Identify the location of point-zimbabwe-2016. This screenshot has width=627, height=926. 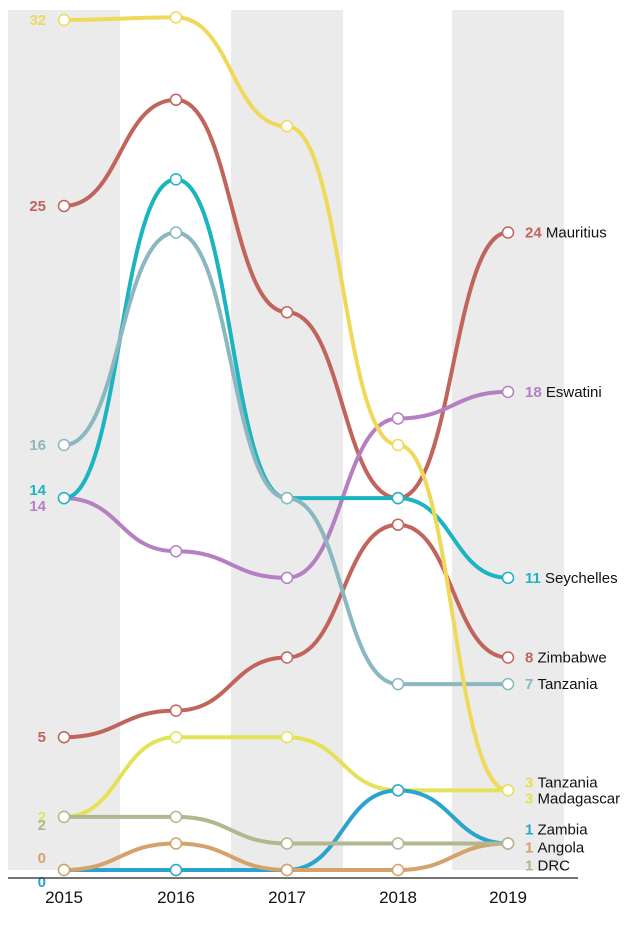
(176, 710).